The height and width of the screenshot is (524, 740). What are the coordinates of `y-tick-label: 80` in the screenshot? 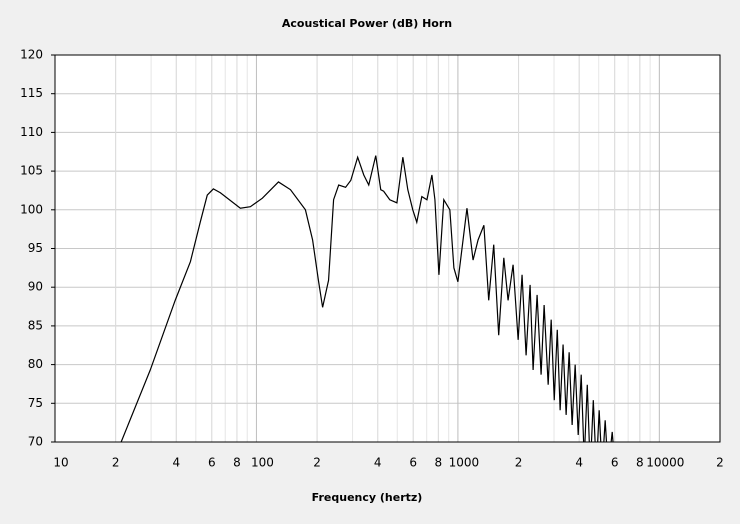 It's located at (35, 364).